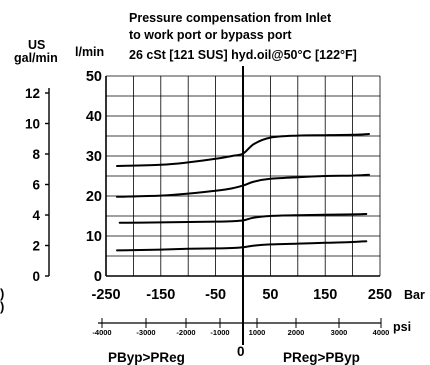 The height and width of the screenshot is (365, 430). What do you see at coordinates (105, 295) in the screenshot?
I see `bar-tick-label: -250` at bounding box center [105, 295].